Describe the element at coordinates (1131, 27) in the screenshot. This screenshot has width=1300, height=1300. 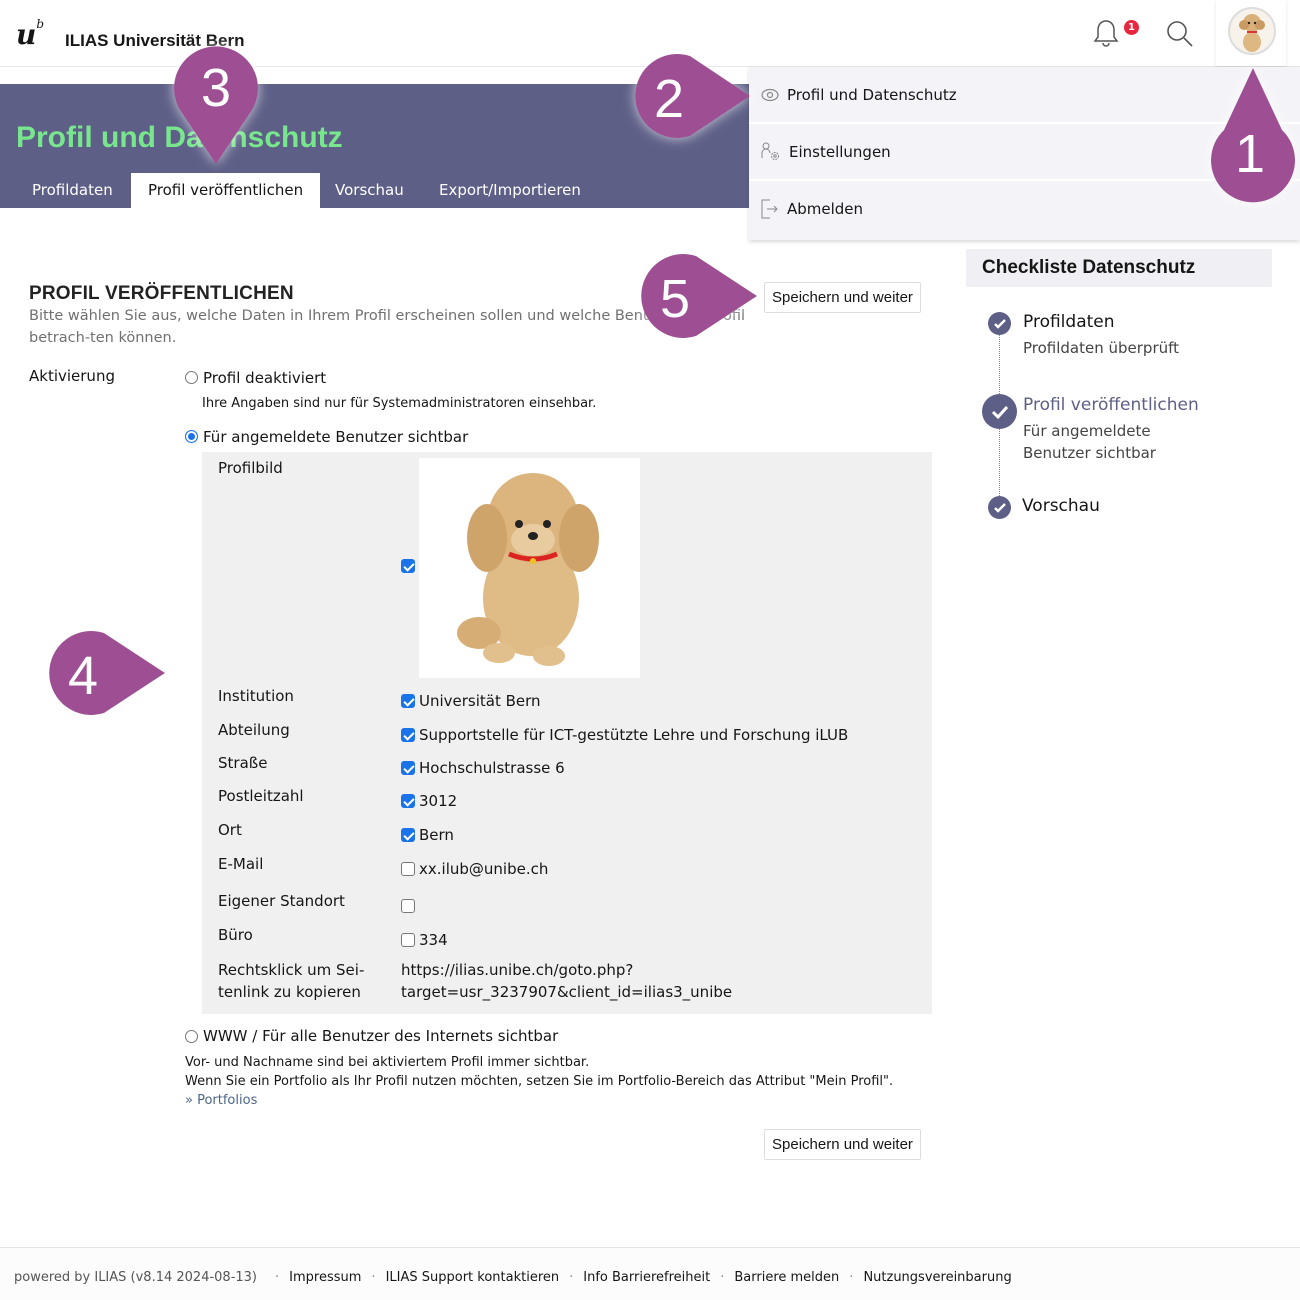
I see `notification-badge: 1` at that location.